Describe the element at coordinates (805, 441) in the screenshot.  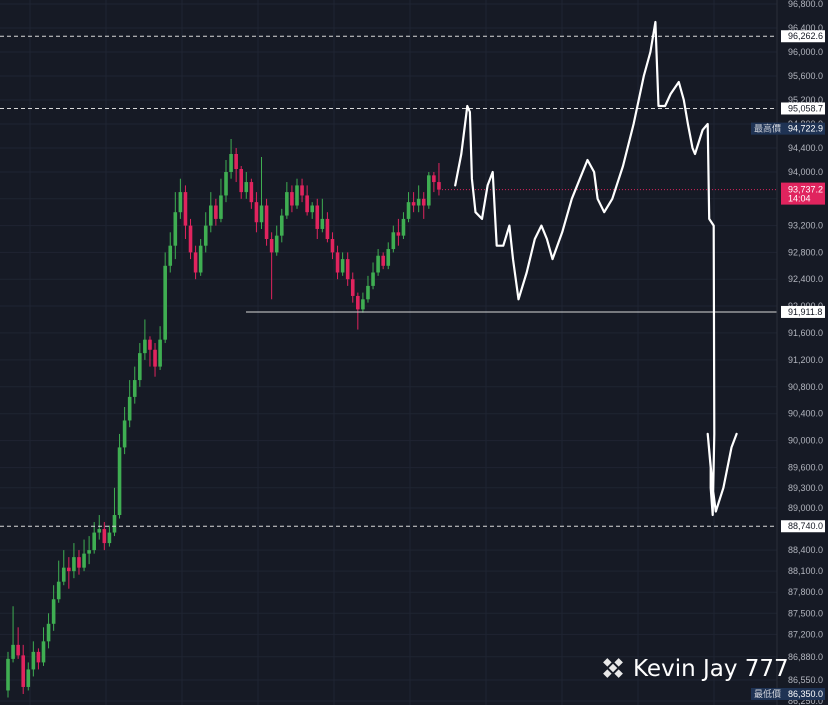
I see `price-tick-label: 90,000.0` at that location.